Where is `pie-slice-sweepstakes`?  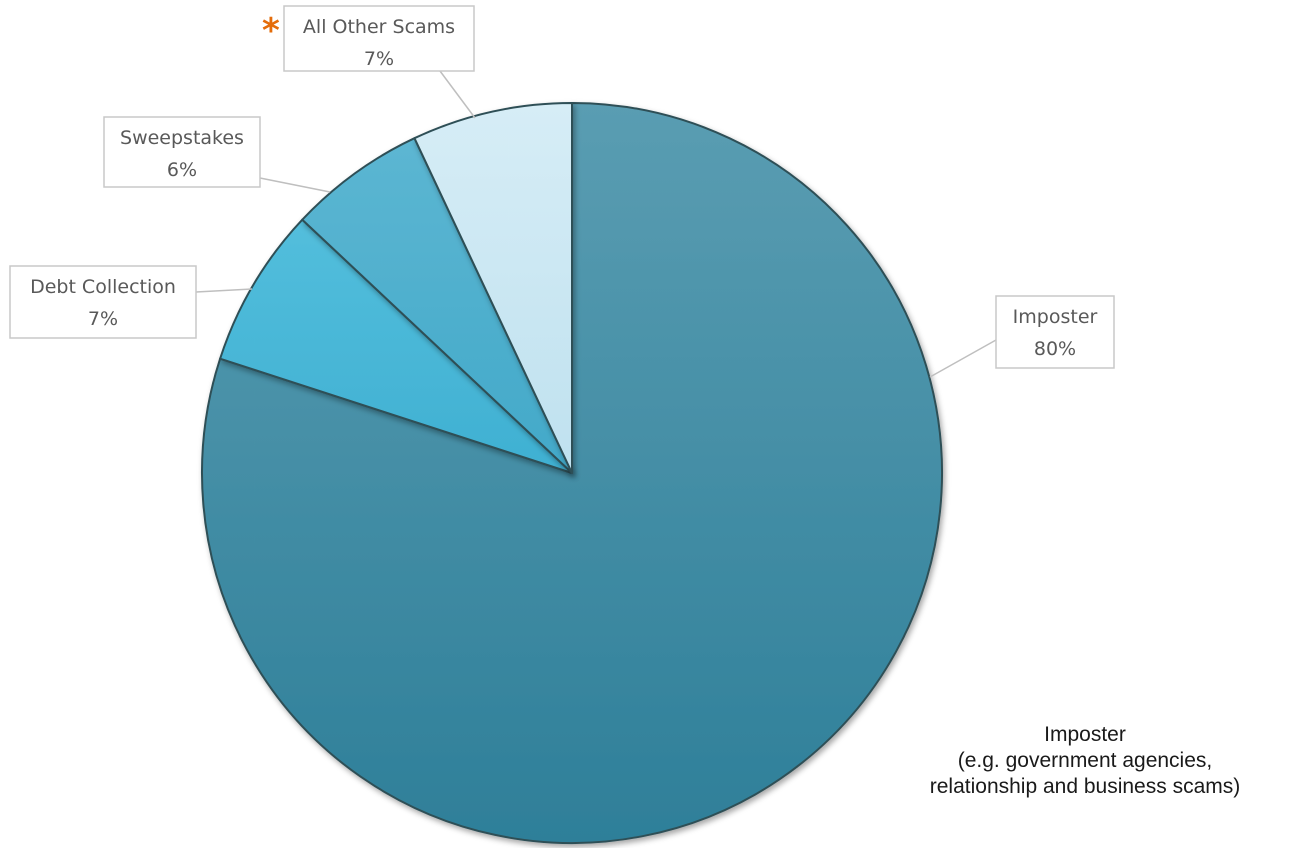 pie-slice-sweepstakes is located at coordinates (437, 305).